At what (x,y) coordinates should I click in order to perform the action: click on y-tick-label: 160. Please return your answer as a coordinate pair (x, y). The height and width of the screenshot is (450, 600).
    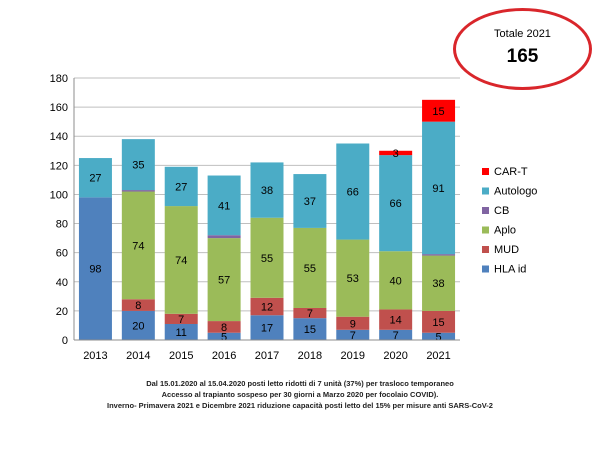
    Looking at the image, I should click on (59, 108).